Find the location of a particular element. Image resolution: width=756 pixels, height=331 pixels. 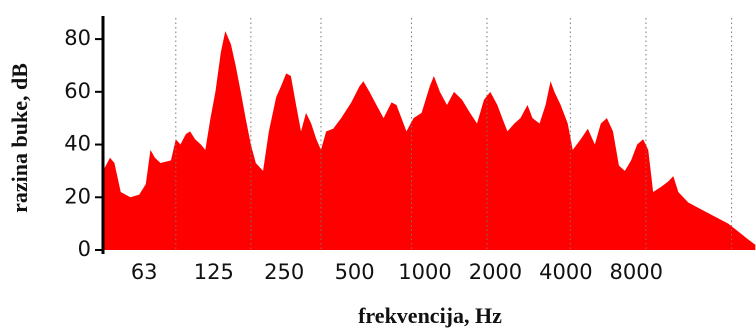

y-tick-label: 80 is located at coordinates (77, 38).